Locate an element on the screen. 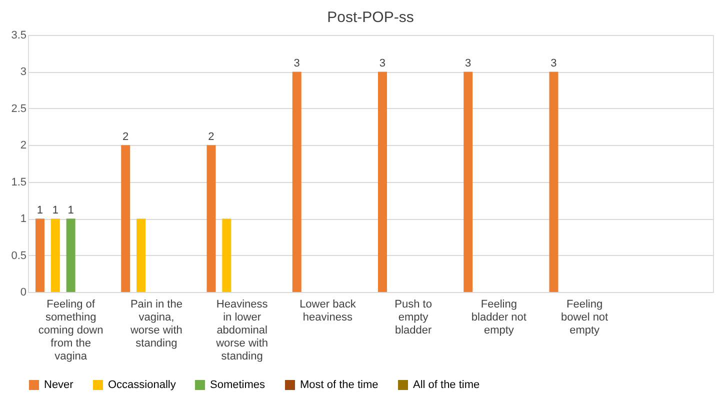 The image size is (723, 400). legend-label: All of the time is located at coordinates (446, 385).